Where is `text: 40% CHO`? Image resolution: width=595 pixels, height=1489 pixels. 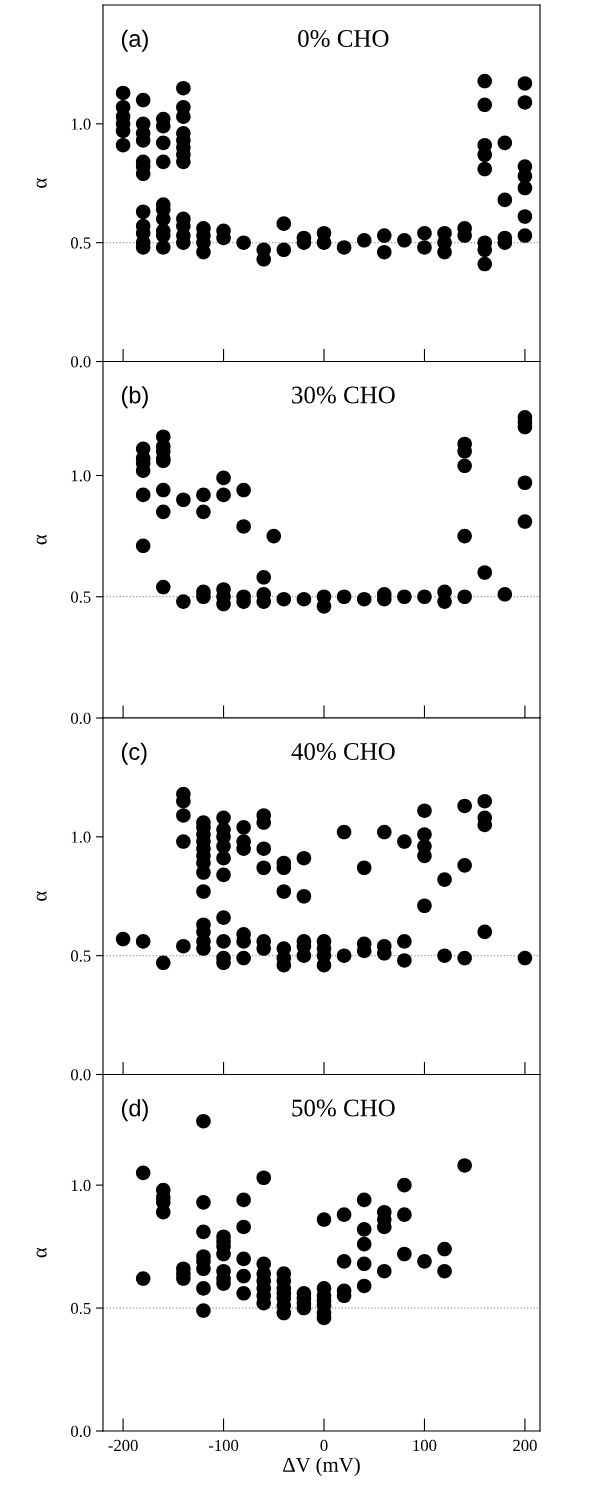 text: 40% CHO is located at coordinates (343, 751).